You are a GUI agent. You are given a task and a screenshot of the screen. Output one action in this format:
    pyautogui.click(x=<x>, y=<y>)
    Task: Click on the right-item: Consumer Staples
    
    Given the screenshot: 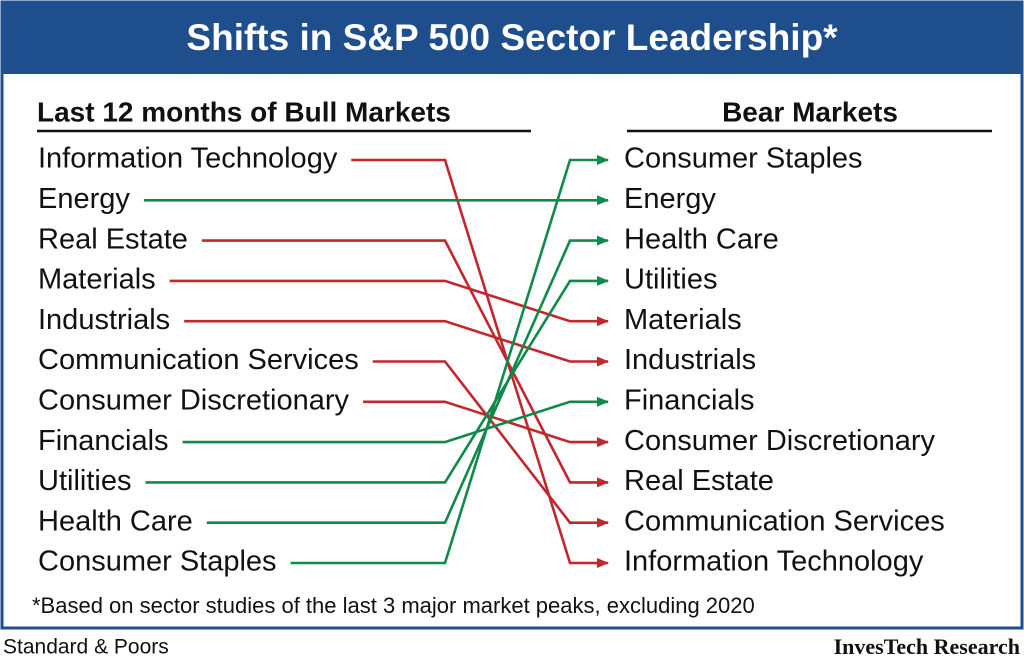 What is the action you would take?
    pyautogui.click(x=743, y=159)
    